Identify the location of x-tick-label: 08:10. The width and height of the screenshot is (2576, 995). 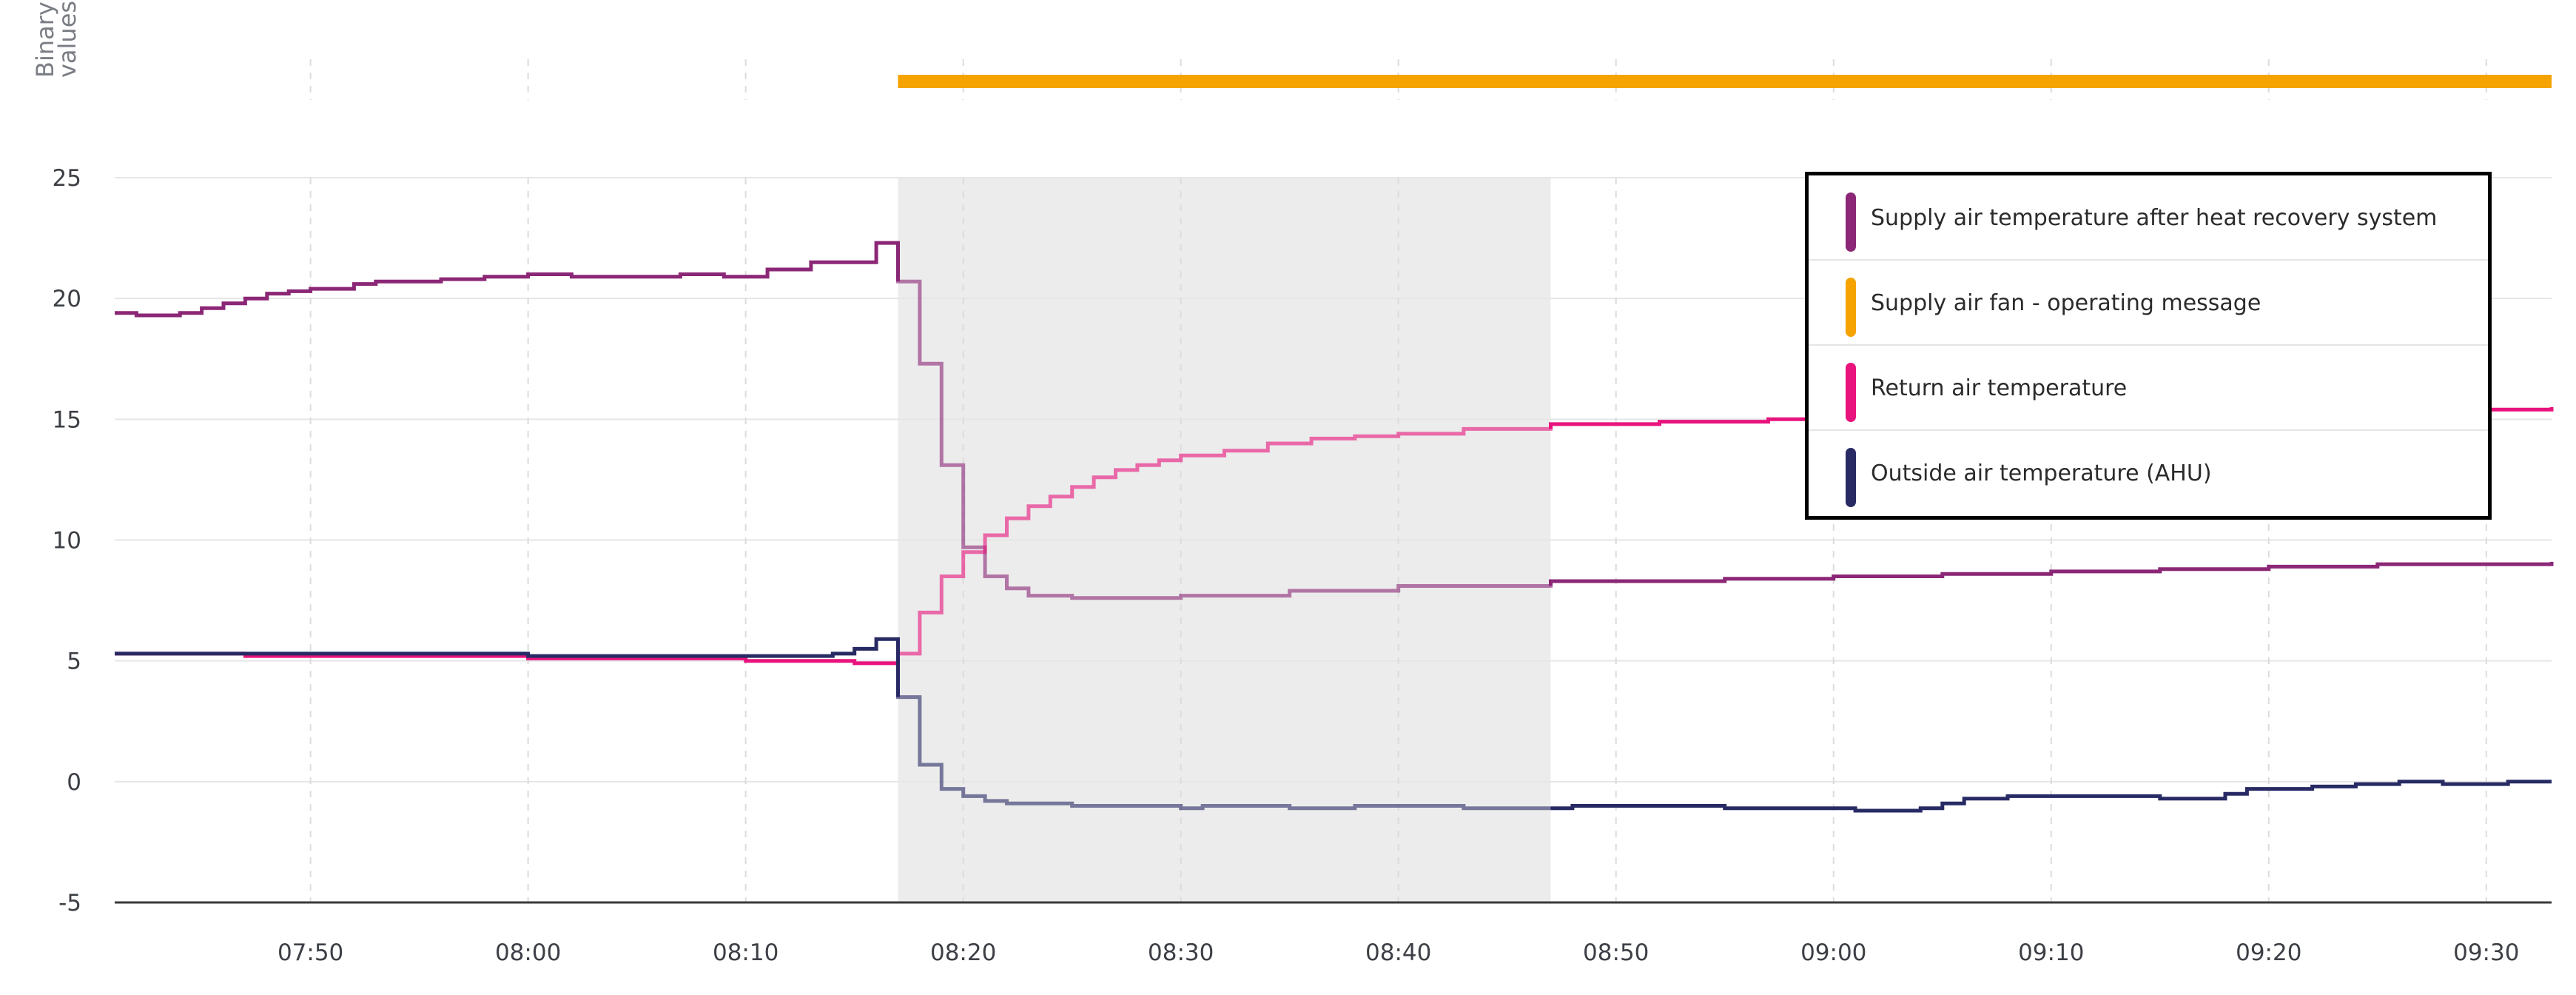
(745, 952).